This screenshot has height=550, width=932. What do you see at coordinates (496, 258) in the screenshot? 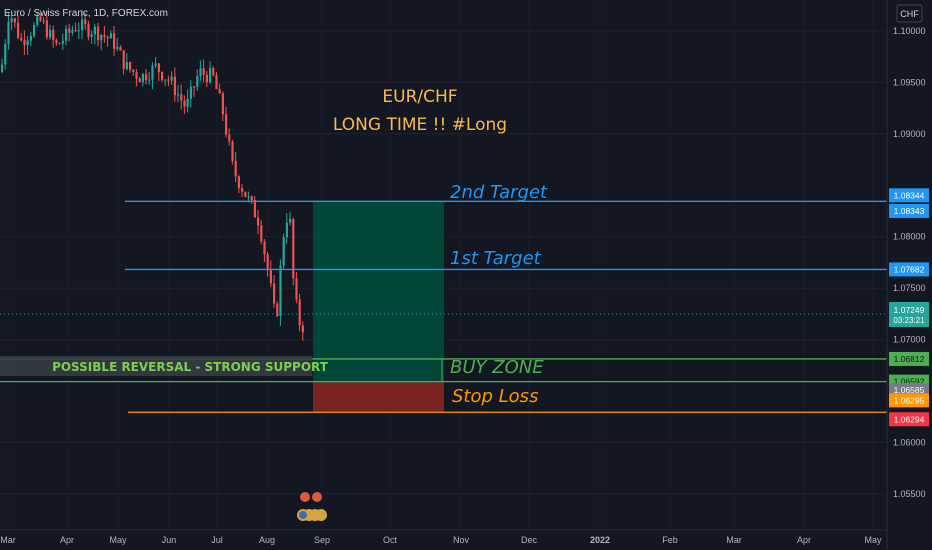
I see `target1-label: 1st Target` at bounding box center [496, 258].